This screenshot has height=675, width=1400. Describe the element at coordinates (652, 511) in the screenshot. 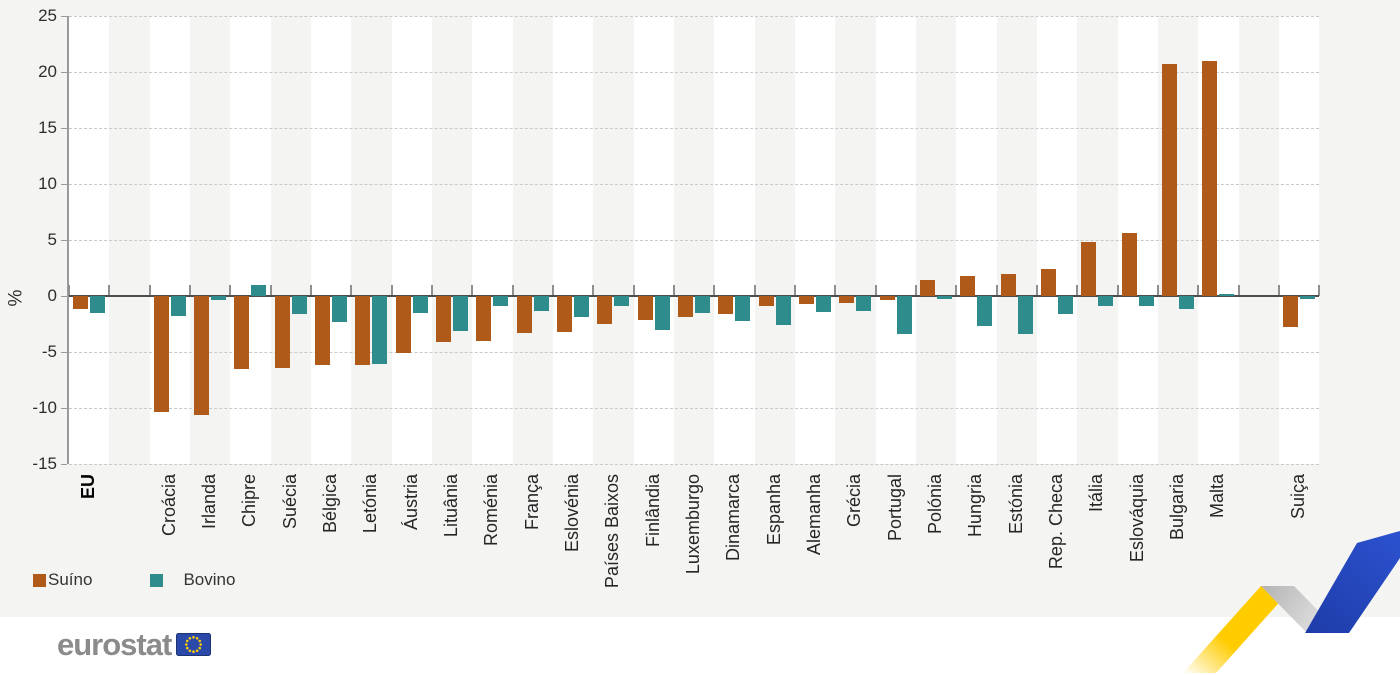

I see `x-axis-label: Finlândia` at that location.